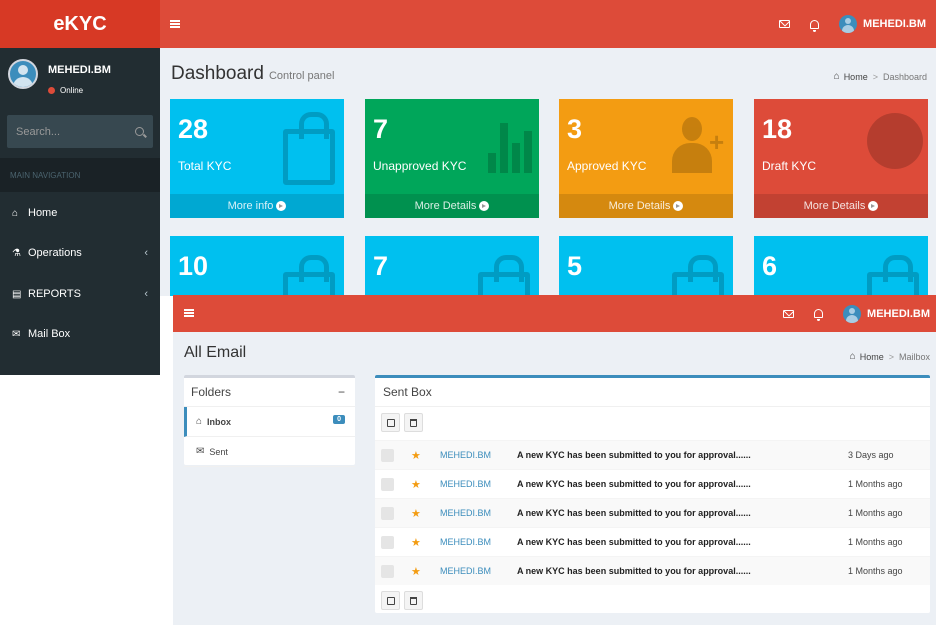  Describe the element at coordinates (199, 421) in the screenshot. I see `inbox-icon: ⌂` at that location.